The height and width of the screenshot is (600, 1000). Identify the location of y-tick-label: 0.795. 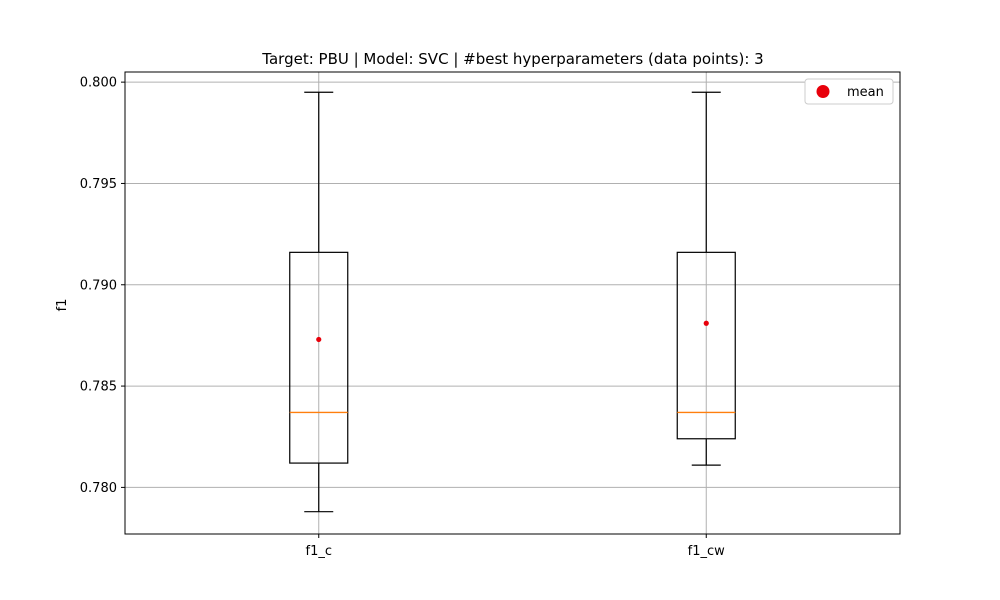
(98, 184).